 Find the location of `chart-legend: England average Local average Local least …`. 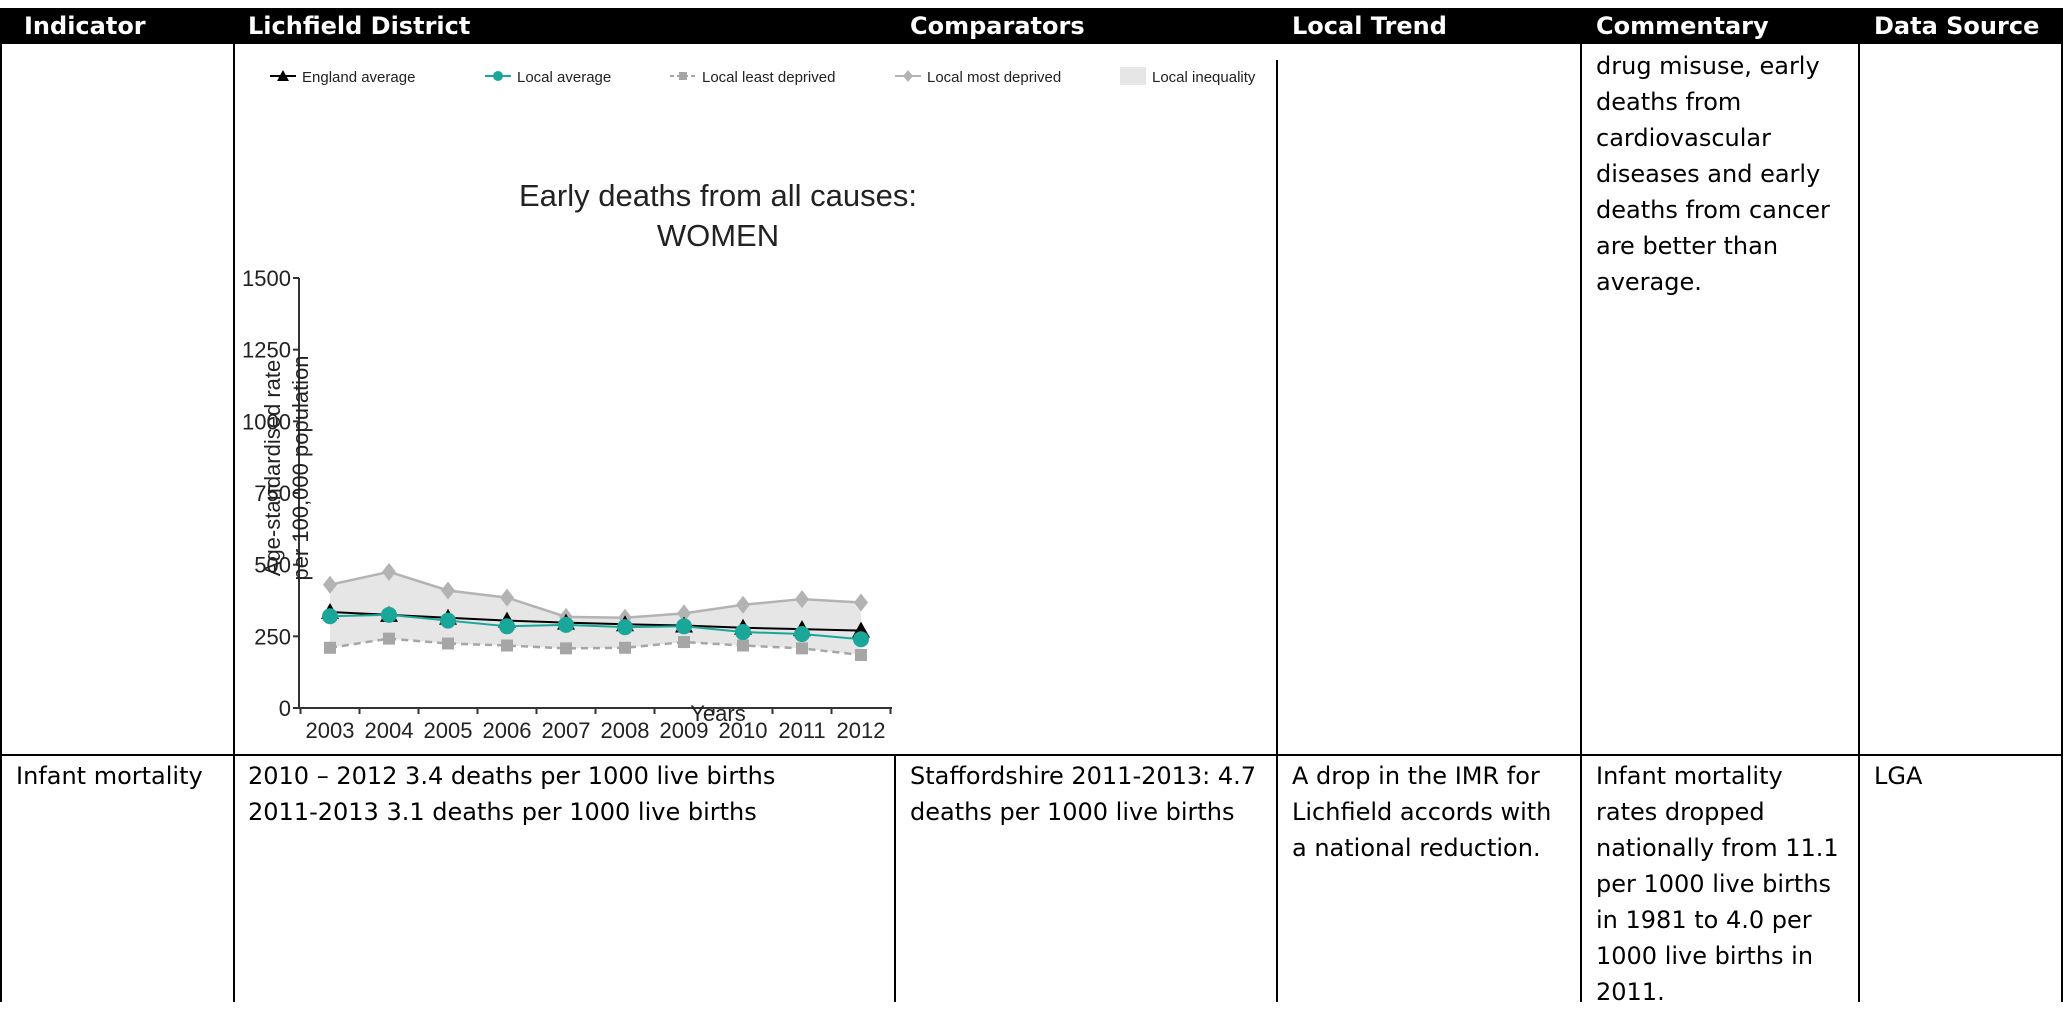

chart-legend: England average Local average Local least … is located at coordinates (763, 76).